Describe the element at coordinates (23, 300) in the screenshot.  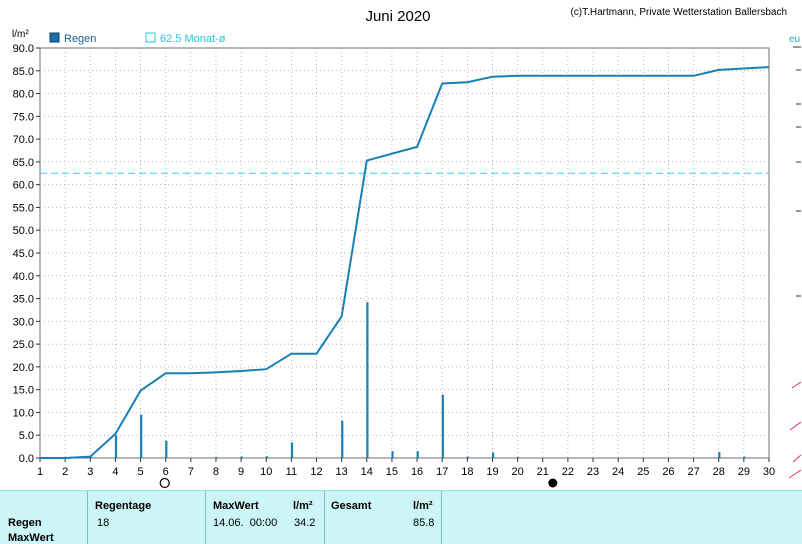
I see `y-tick-label: 35.0` at that location.